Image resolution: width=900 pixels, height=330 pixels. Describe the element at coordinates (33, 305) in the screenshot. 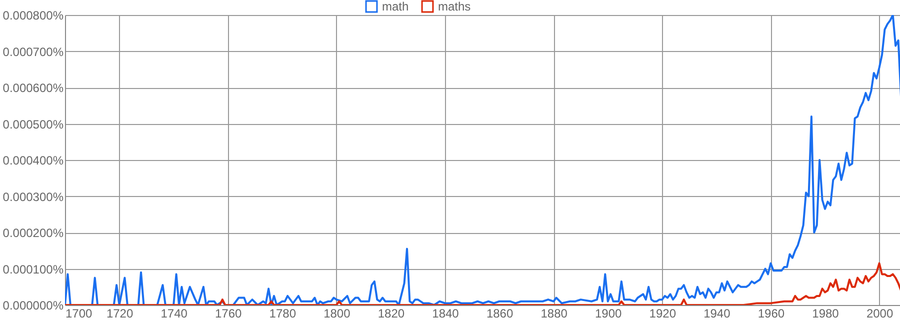

I see `y-tick-label: 0.000000%` at that location.